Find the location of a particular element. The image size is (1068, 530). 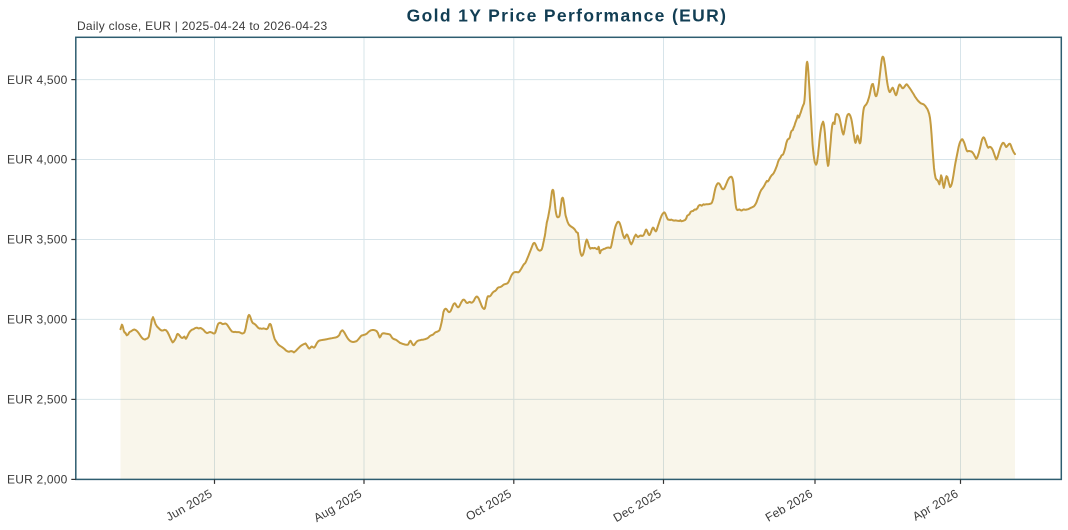

svg-text: EUR 4,500 is located at coordinates (37, 80).